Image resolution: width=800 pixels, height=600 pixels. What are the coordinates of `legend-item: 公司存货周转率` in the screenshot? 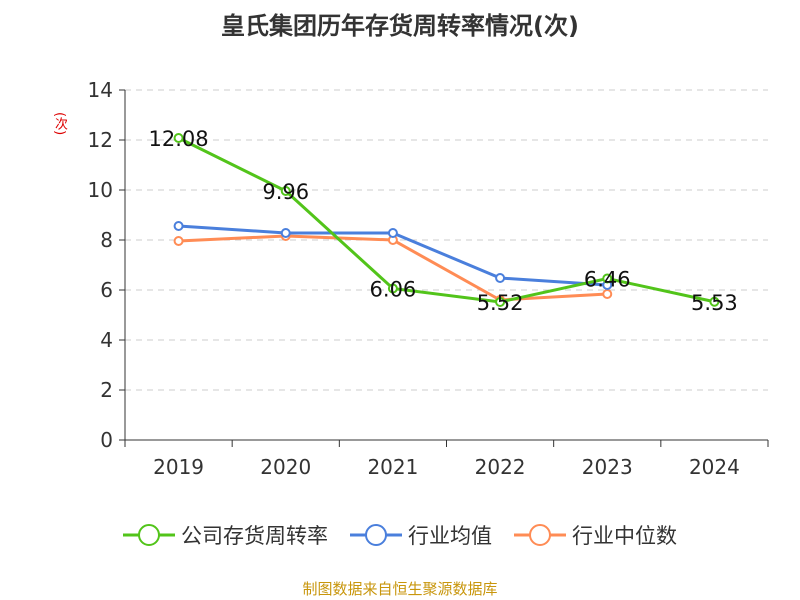 It's located at (225, 535).